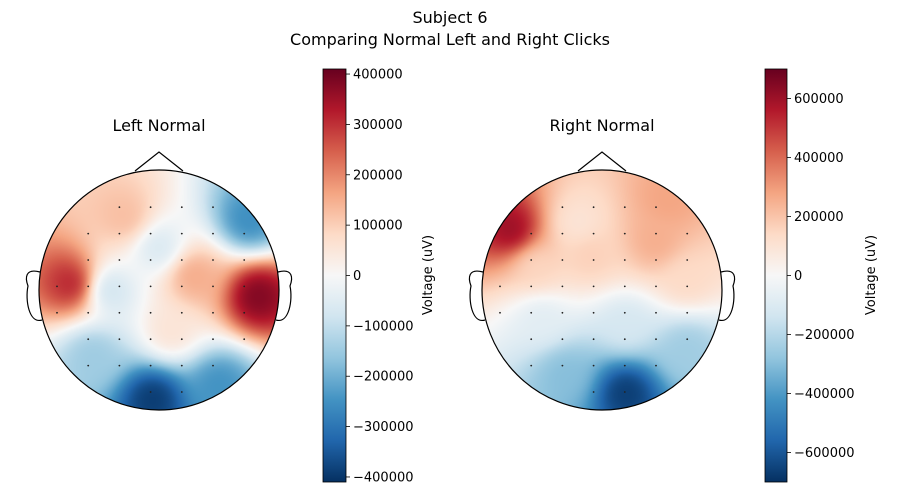 The height and width of the screenshot is (500, 900). What do you see at coordinates (776, 275) in the screenshot?
I see `right-colorbar-gradient` at bounding box center [776, 275].